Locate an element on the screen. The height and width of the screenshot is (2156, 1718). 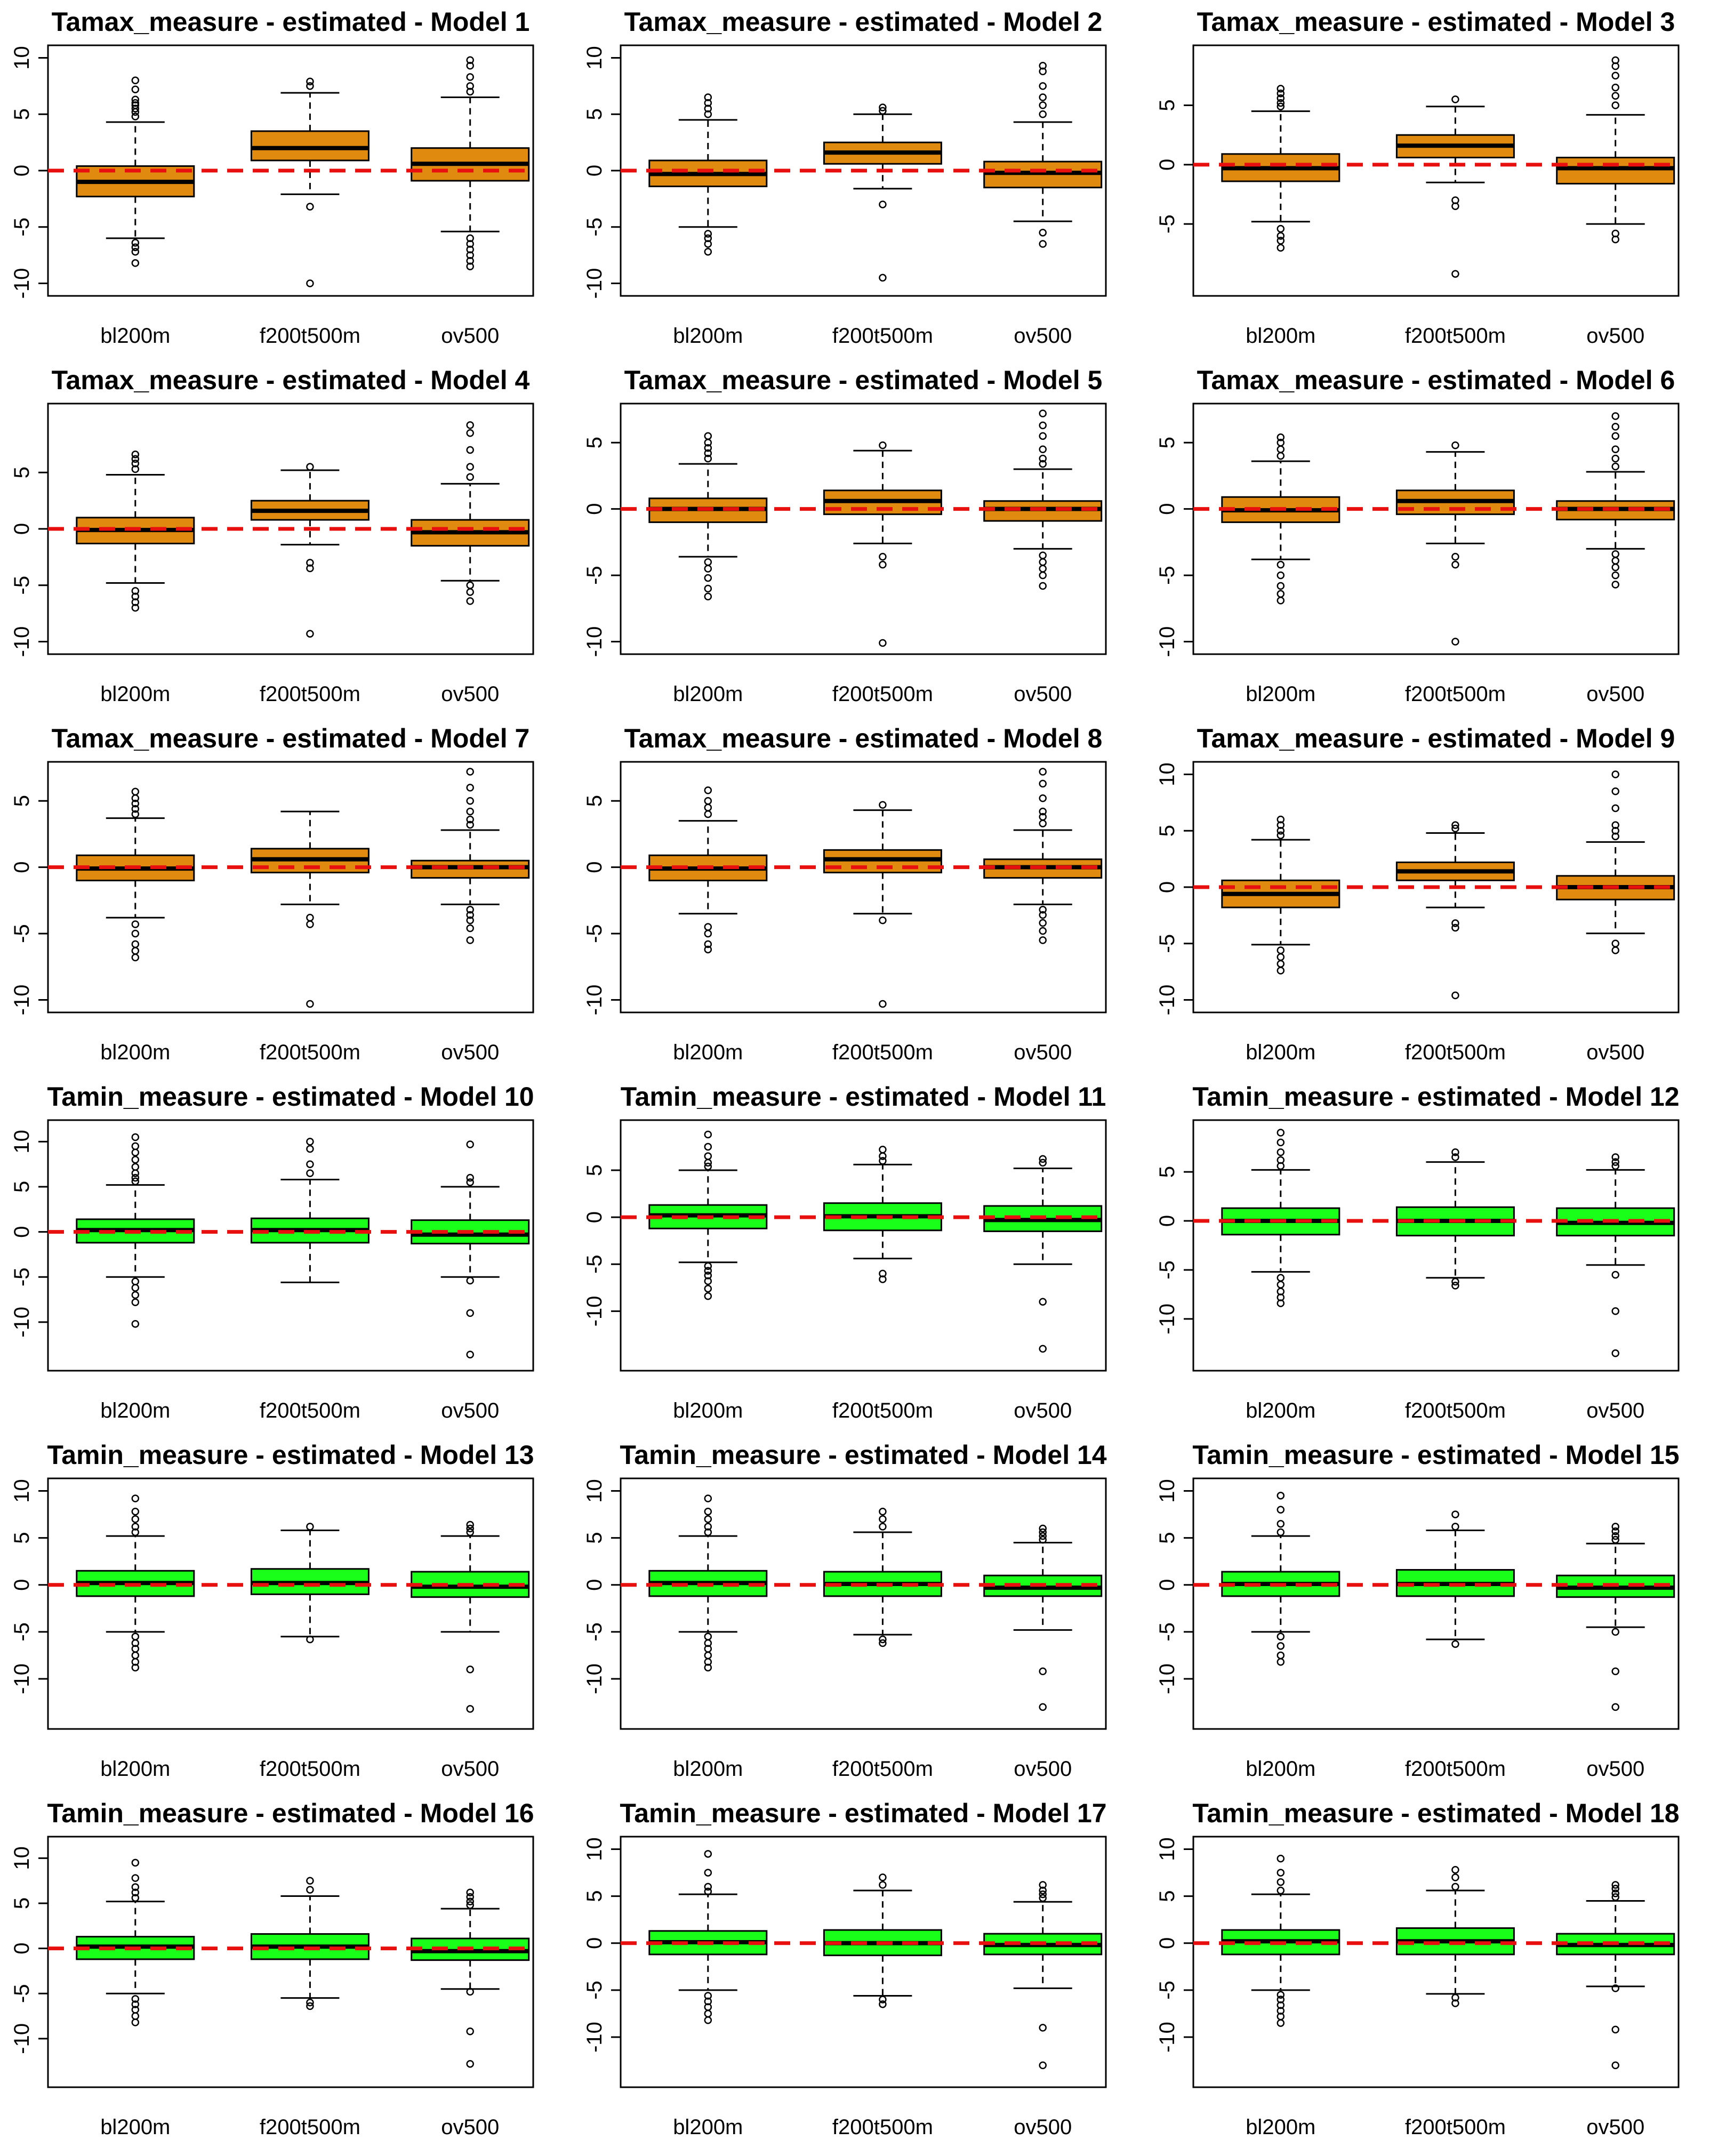
y-tick-label: -10 is located at coordinates (22, 1678).